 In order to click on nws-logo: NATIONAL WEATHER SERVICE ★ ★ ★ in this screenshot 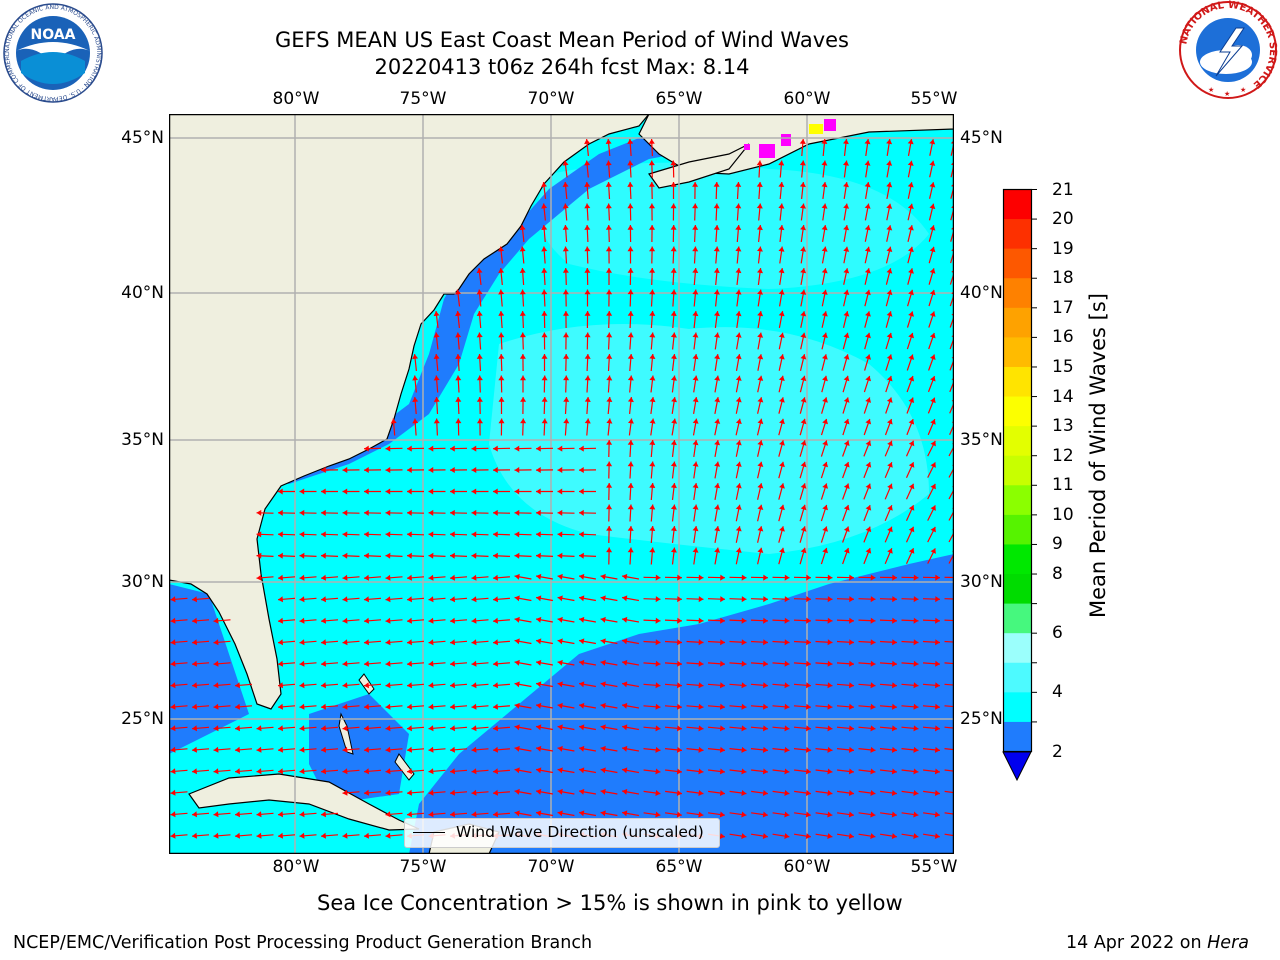, I will do `click(1228, 49)`.